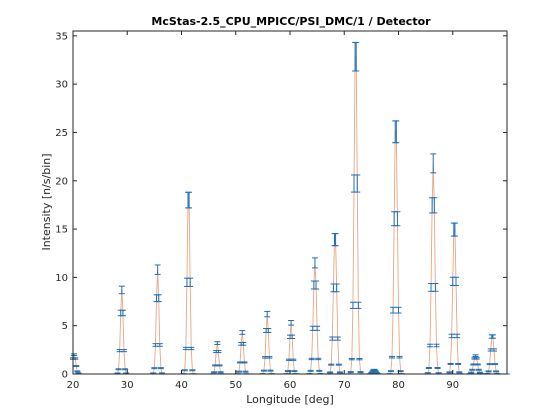 The width and height of the screenshot is (560, 420). I want to click on x-tick-label: 60, so click(290, 385).